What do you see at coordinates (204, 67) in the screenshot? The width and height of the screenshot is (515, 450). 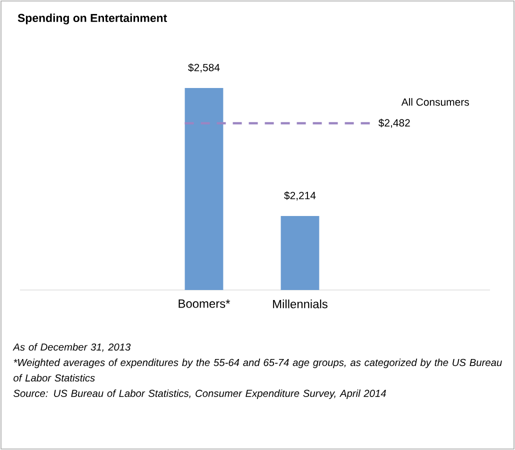 I see `data-label: $2,584` at bounding box center [204, 67].